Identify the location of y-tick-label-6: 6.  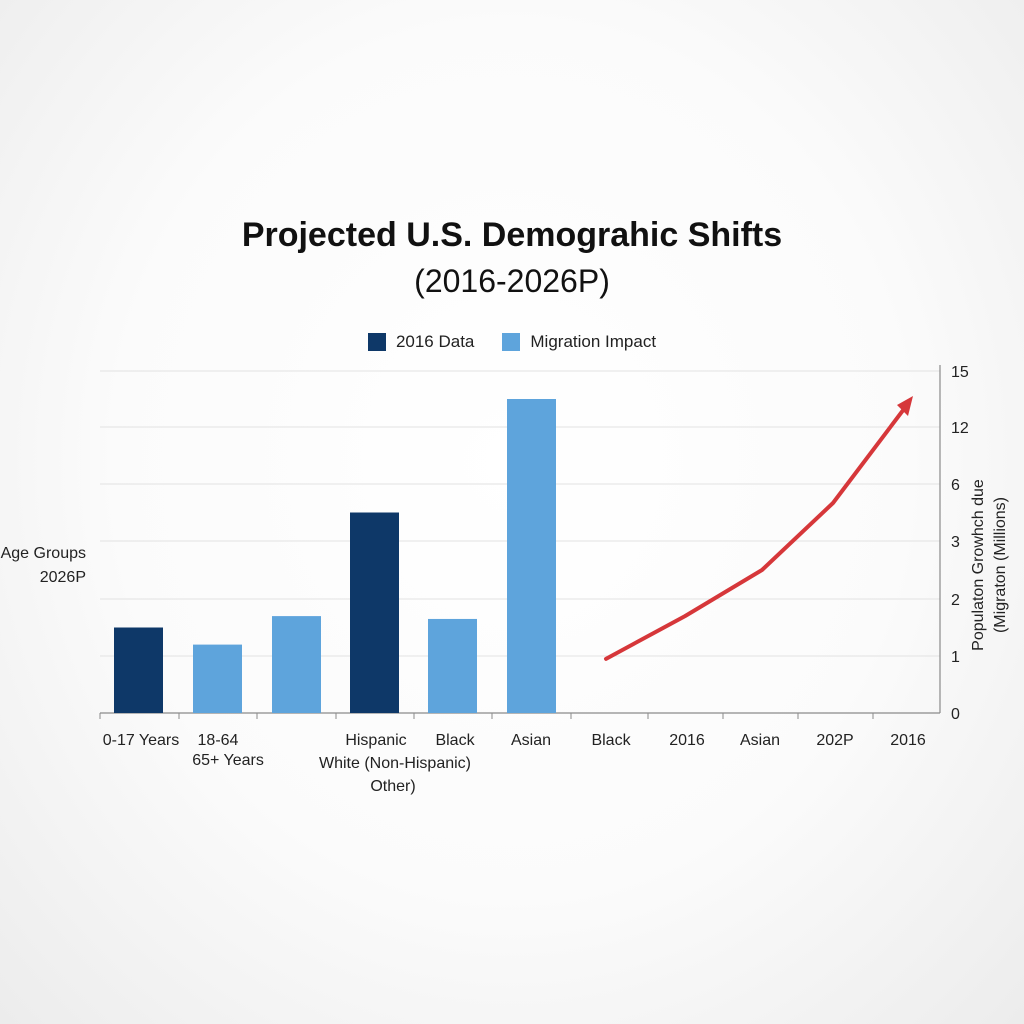
(955, 485).